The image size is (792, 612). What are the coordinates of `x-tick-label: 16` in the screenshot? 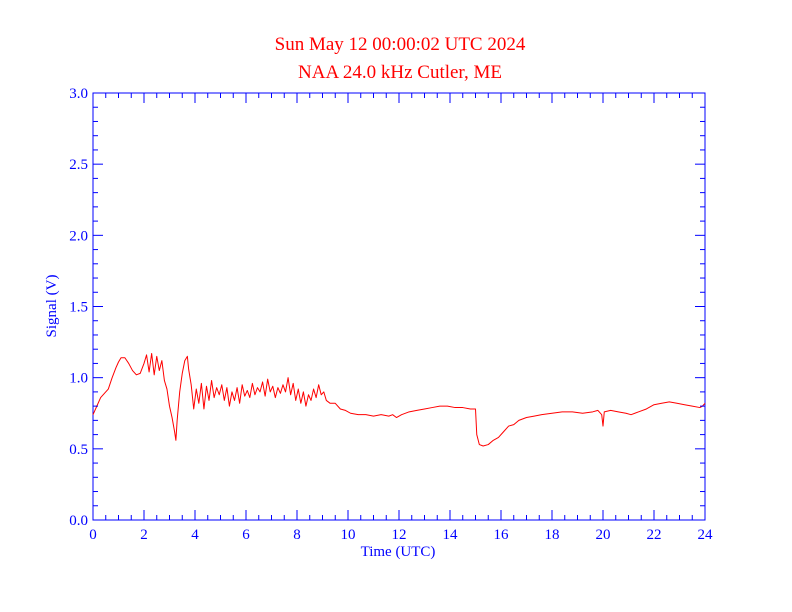 It's located at (502, 535).